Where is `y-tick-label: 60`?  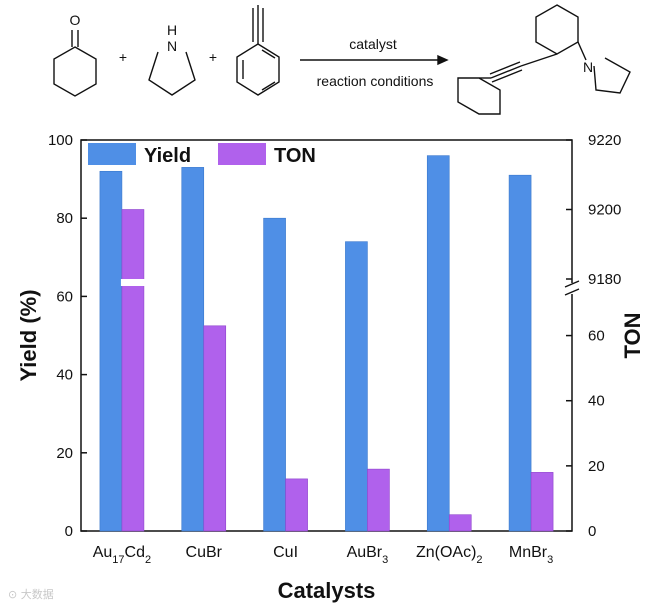
y-tick-label: 60 is located at coordinates (64, 296).